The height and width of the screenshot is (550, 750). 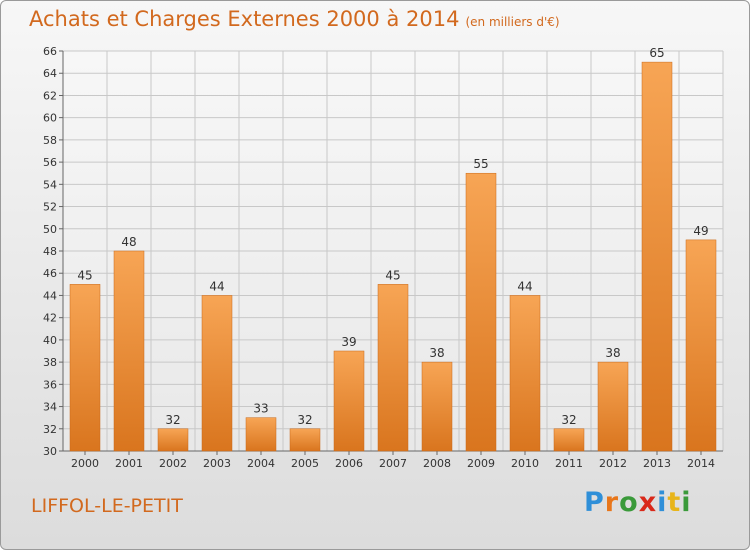 What do you see at coordinates (50, 51) in the screenshot?
I see `y-tick-label: 66` at bounding box center [50, 51].